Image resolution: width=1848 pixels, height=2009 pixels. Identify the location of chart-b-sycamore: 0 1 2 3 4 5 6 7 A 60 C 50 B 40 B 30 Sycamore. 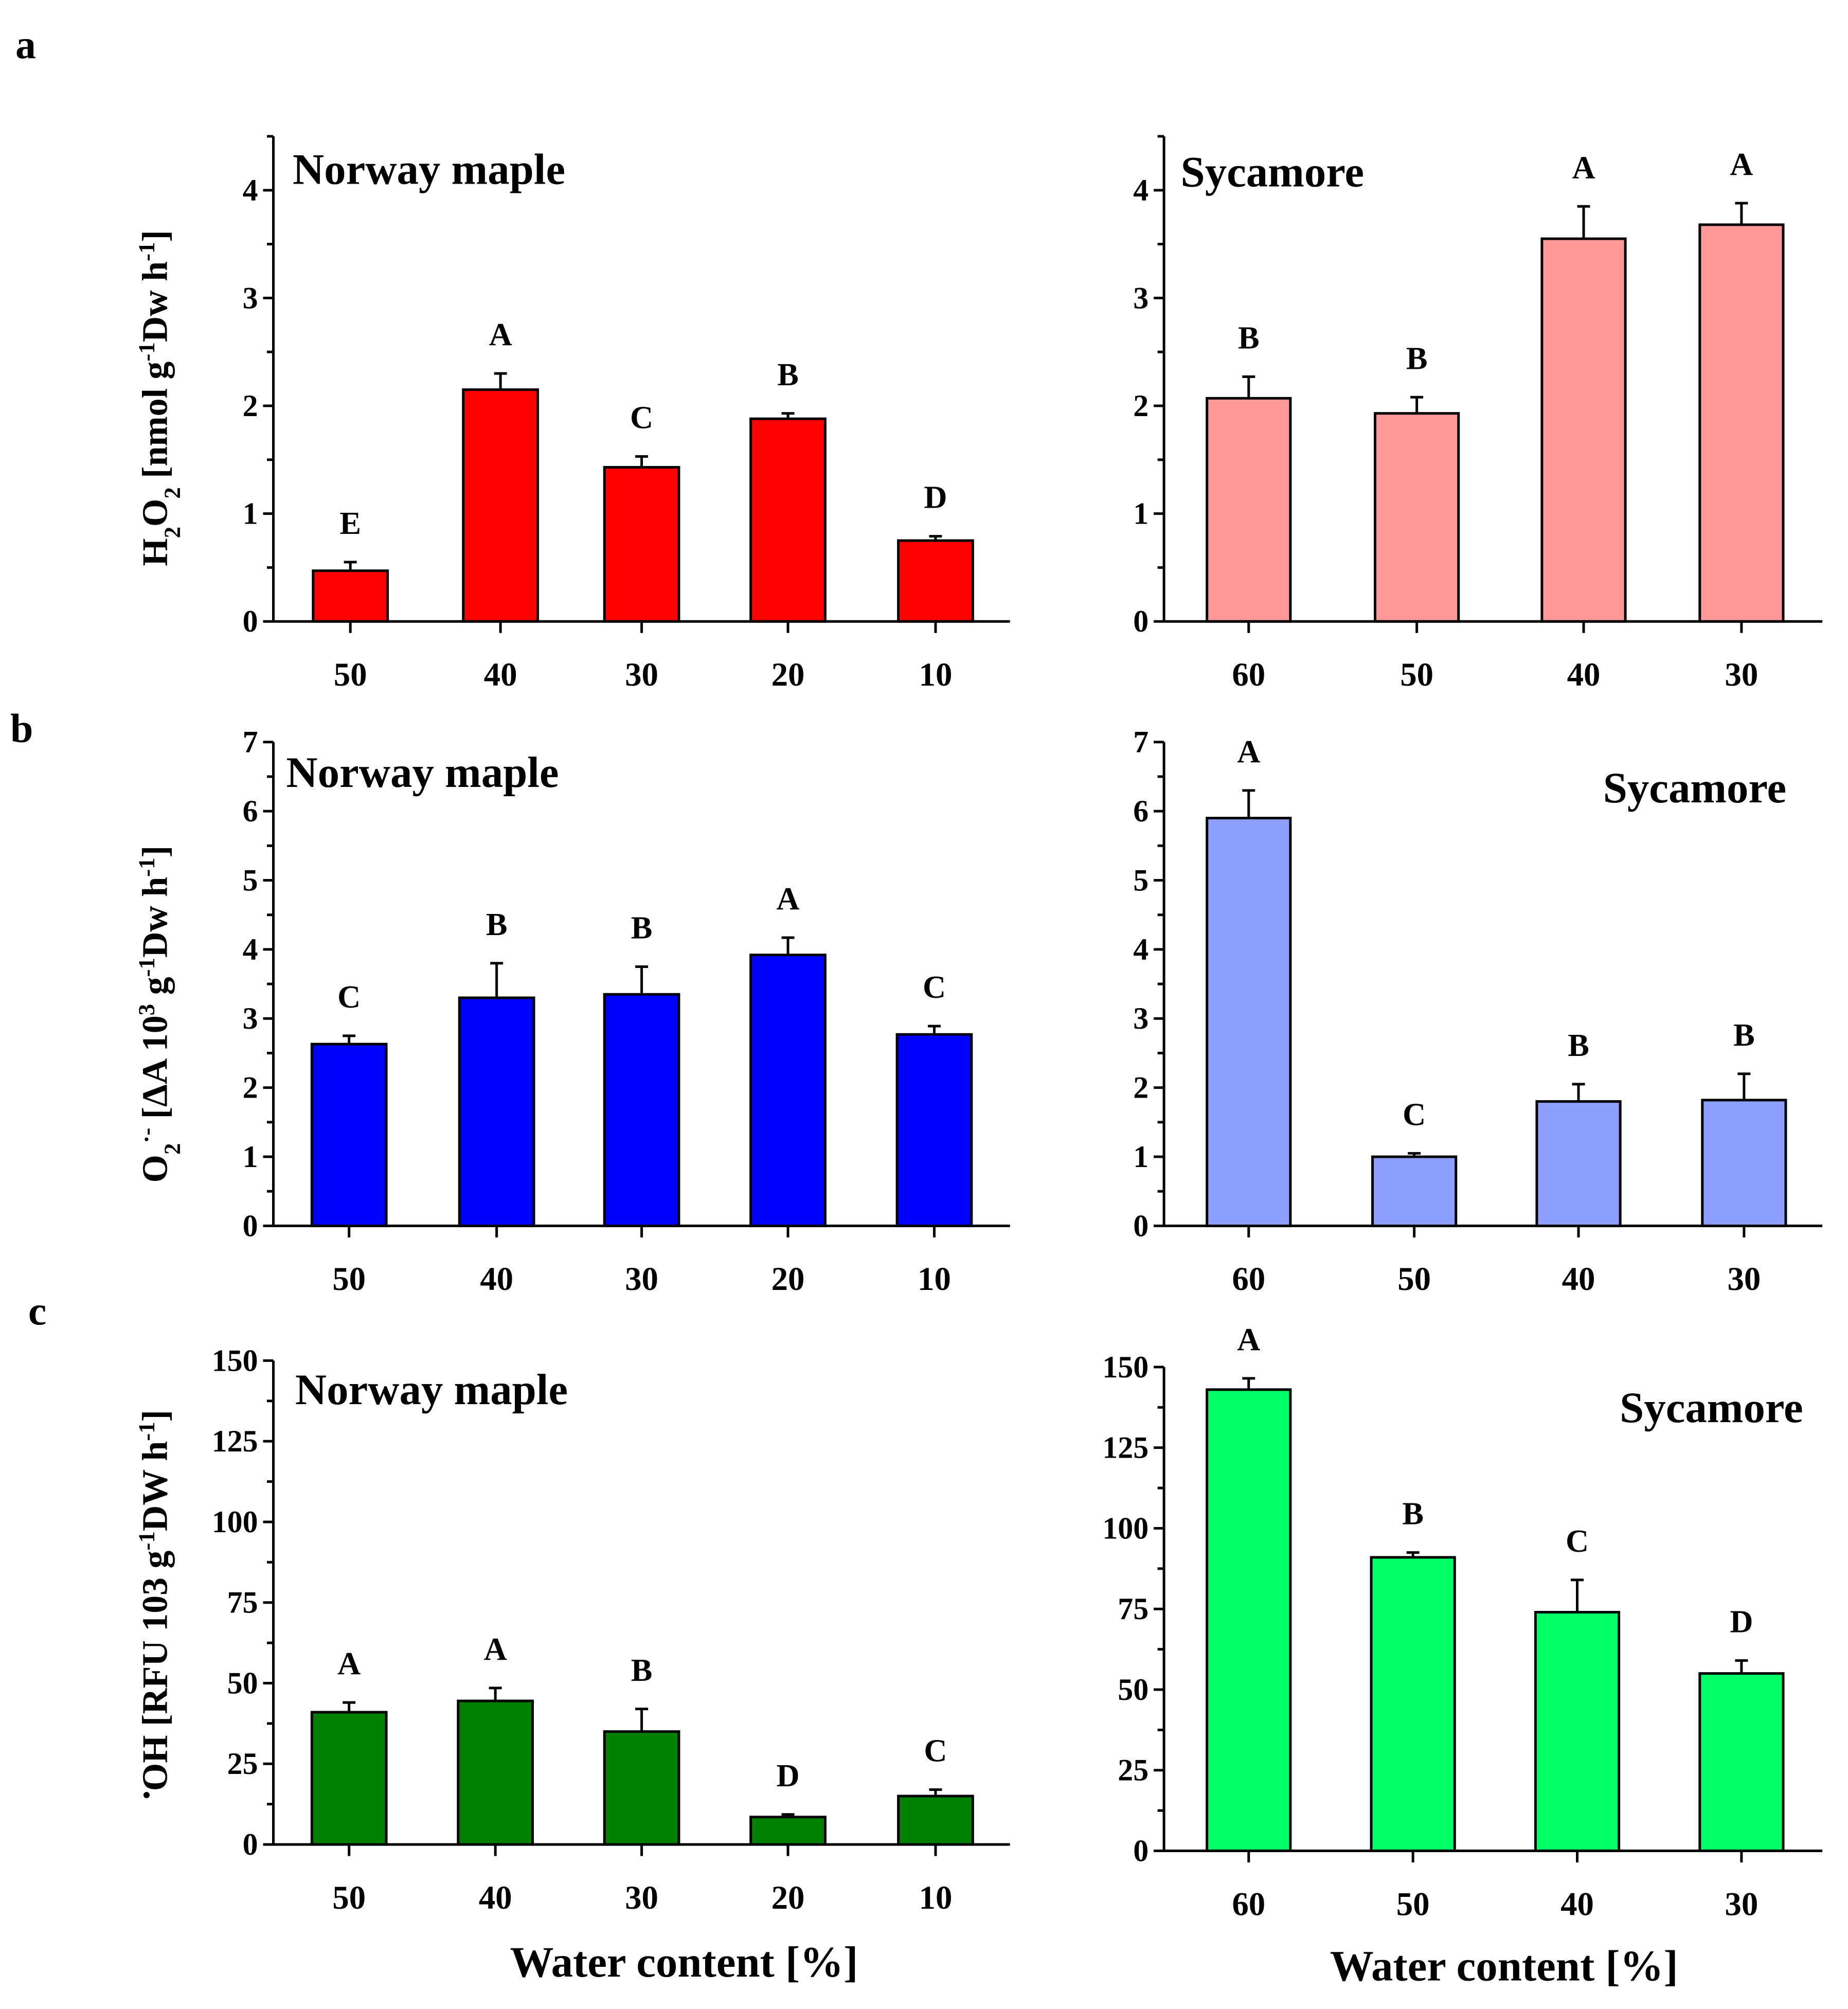
(1478, 1012).